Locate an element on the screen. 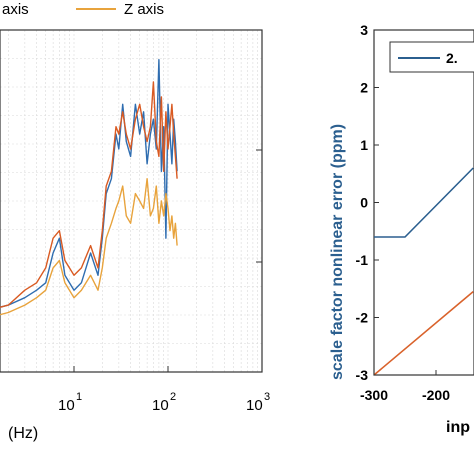 This screenshot has width=474, height=474. left-chart-legend: axis Z axis is located at coordinates (83, 9).